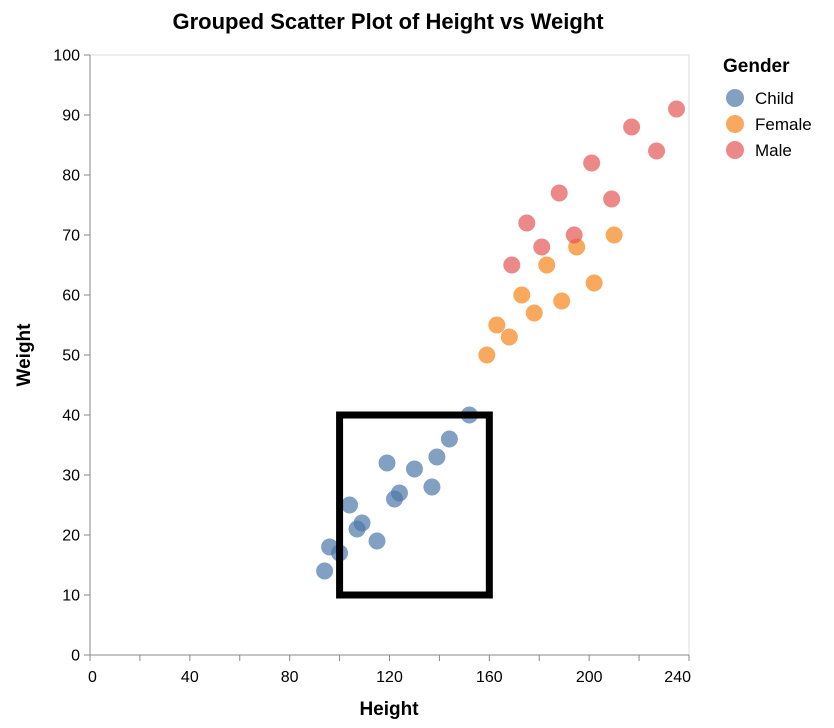 This screenshot has height=728, width=834. What do you see at coordinates (71, 176) in the screenshot?
I see `y-tick-label: 80` at bounding box center [71, 176].